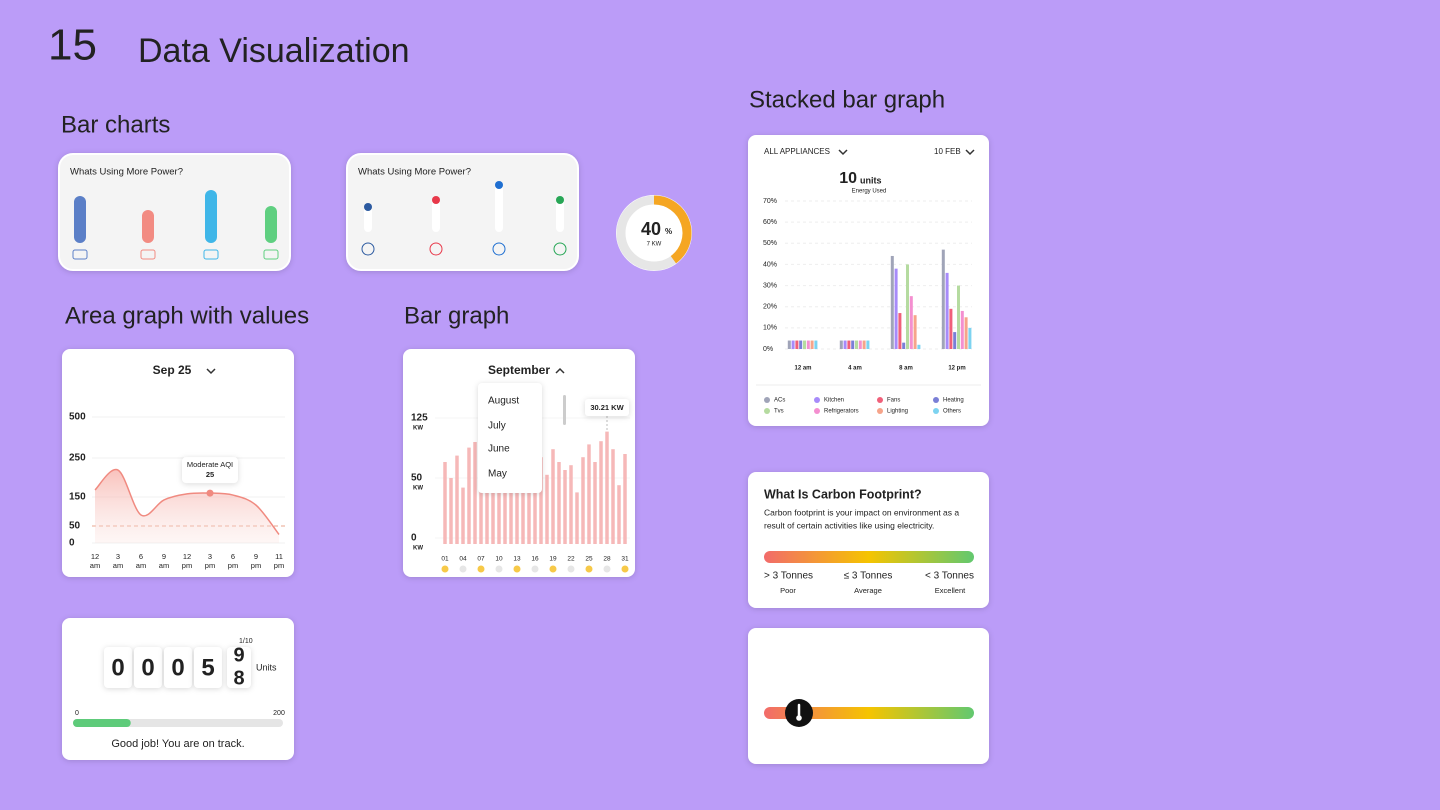 The width and height of the screenshot is (1440, 810). Describe the element at coordinates (95, 556) in the screenshot. I see `x-tick-label: 12` at that location.